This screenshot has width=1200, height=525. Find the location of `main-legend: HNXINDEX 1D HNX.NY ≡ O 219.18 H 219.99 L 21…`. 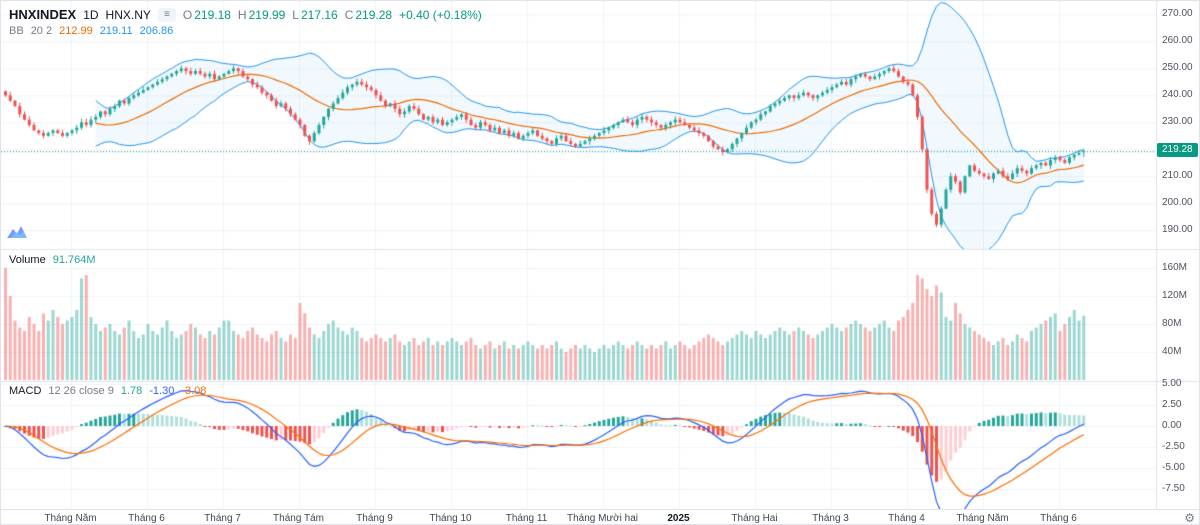

main-legend: HNXINDEX 1D HNX.NY ≡ O 219.18 H 219.99 L 21… is located at coordinates (245, 14).